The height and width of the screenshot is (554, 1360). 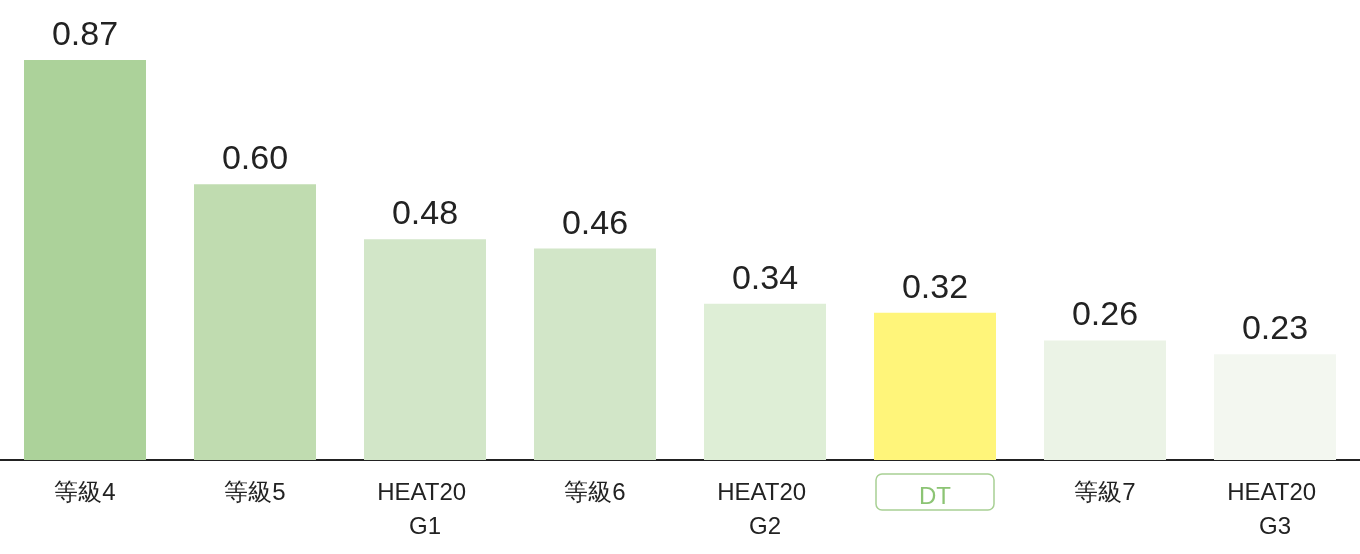 I want to click on x-tick-label: DT, so click(x=935, y=495).